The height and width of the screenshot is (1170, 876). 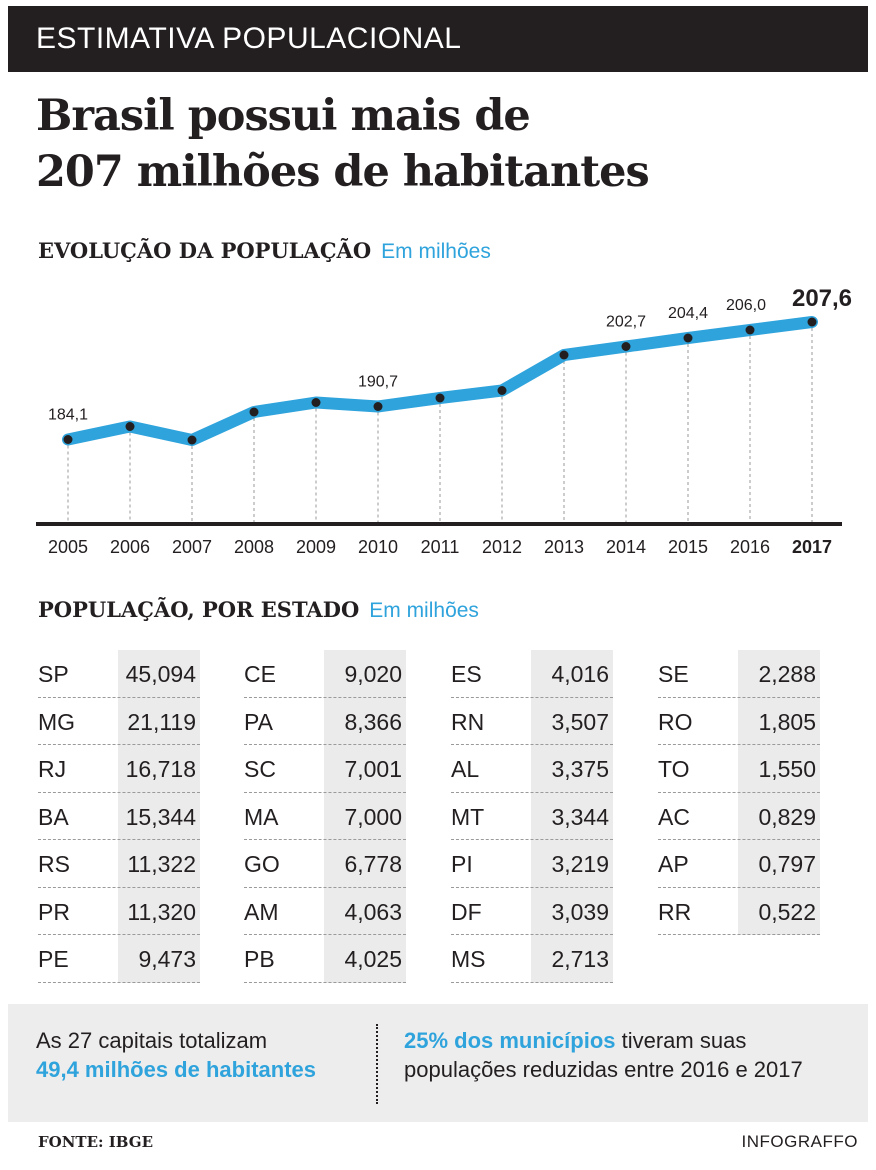 I want to click on x-tick-2008: 2008, so click(x=254, y=547).